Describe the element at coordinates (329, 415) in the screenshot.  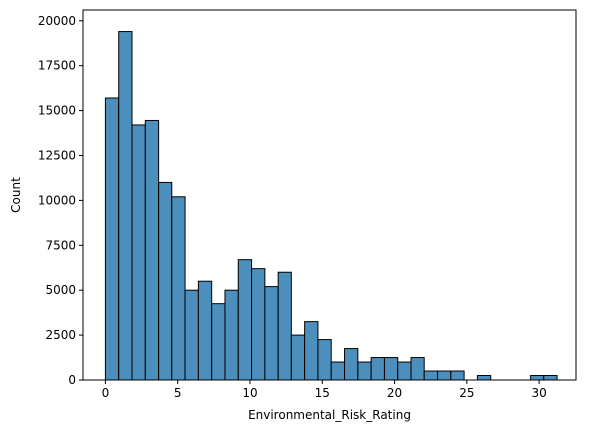
I see `x-axis-label: Environmental_Risk_Rating` at that location.